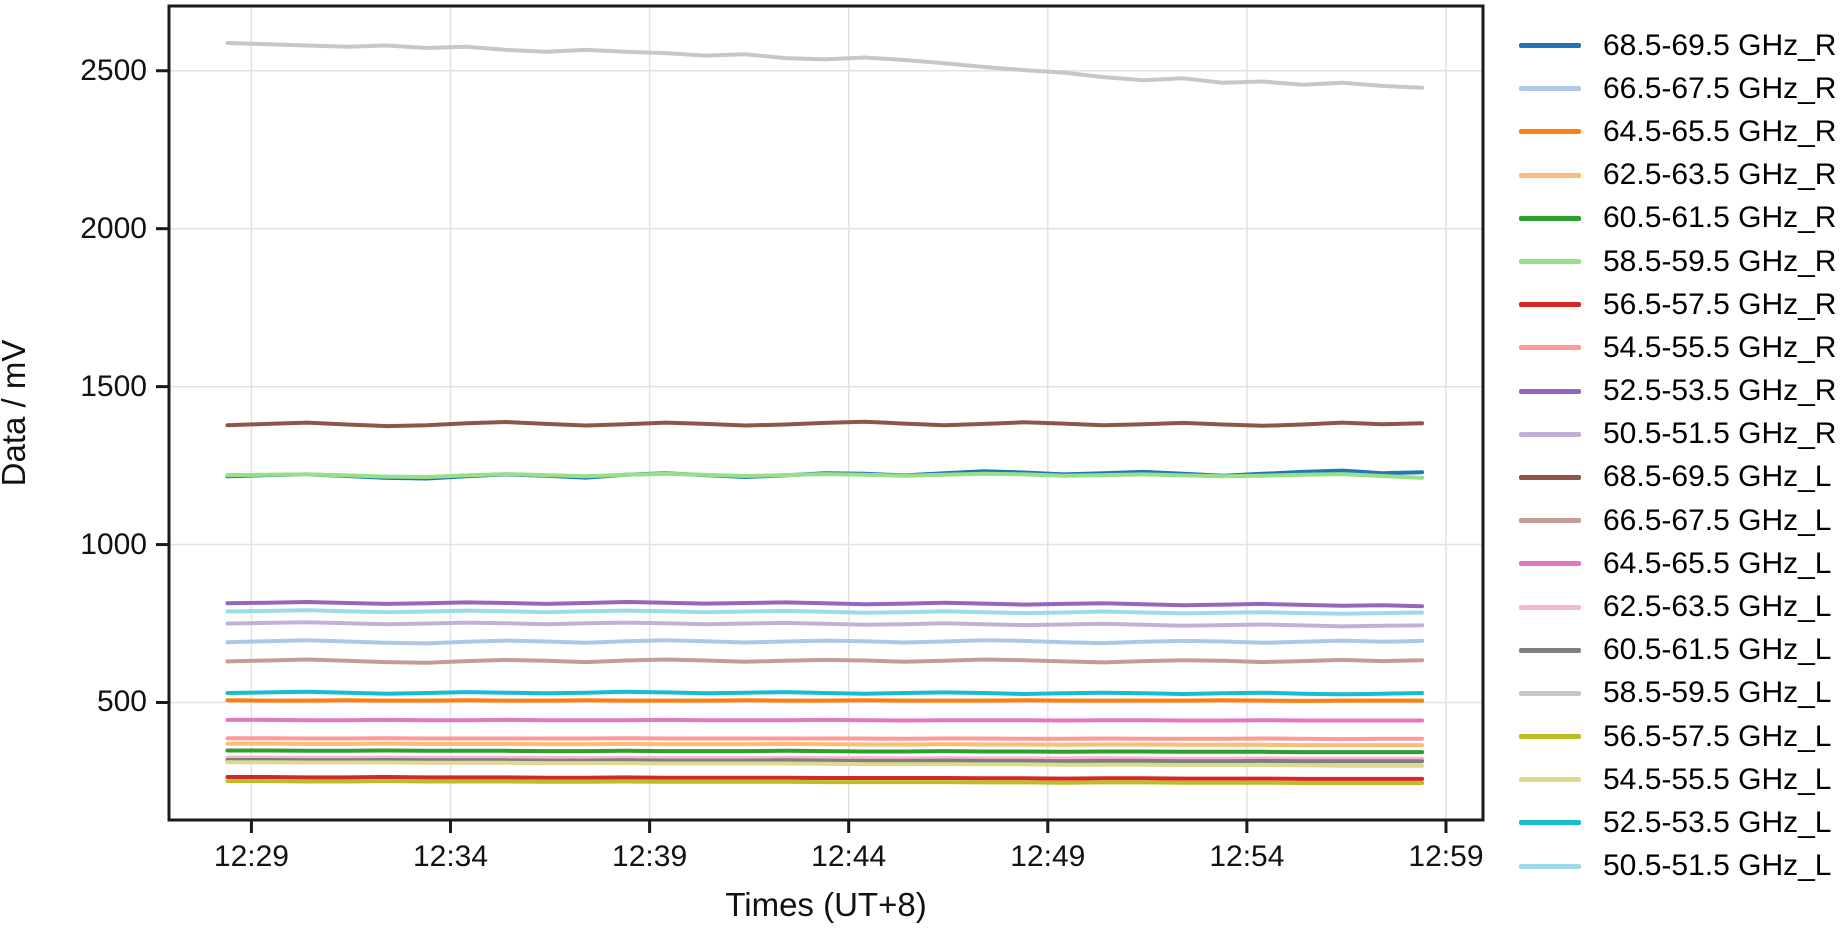 The height and width of the screenshot is (941, 1847). What do you see at coordinates (16, 413) in the screenshot?
I see `y-axis-title: Data / mV` at bounding box center [16, 413].